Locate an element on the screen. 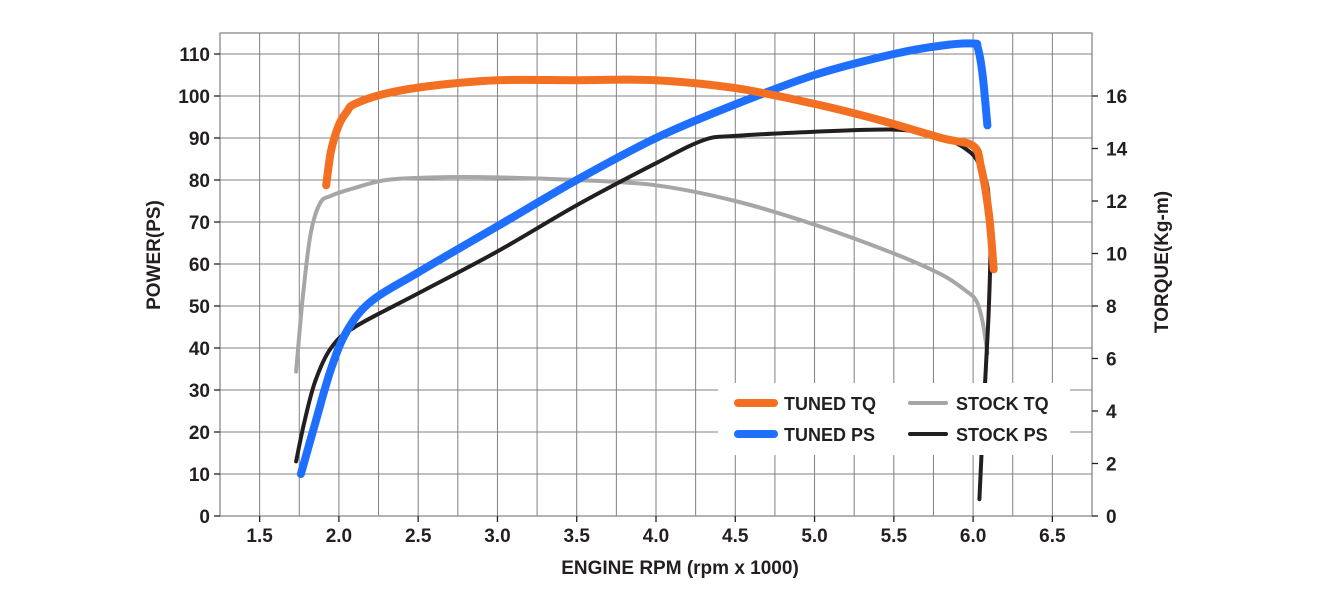 The image size is (1325, 595). y2-tick-label: 0 is located at coordinates (1111, 517).